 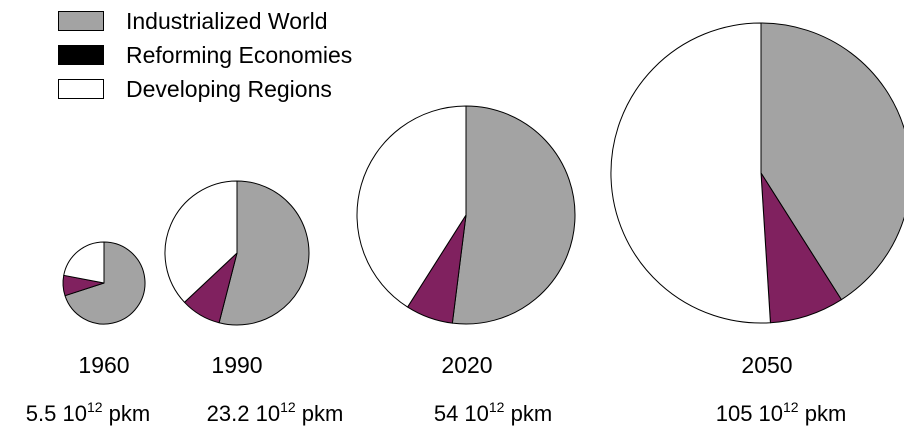 I want to click on slice-2020-developing, so click(x=411, y=206).